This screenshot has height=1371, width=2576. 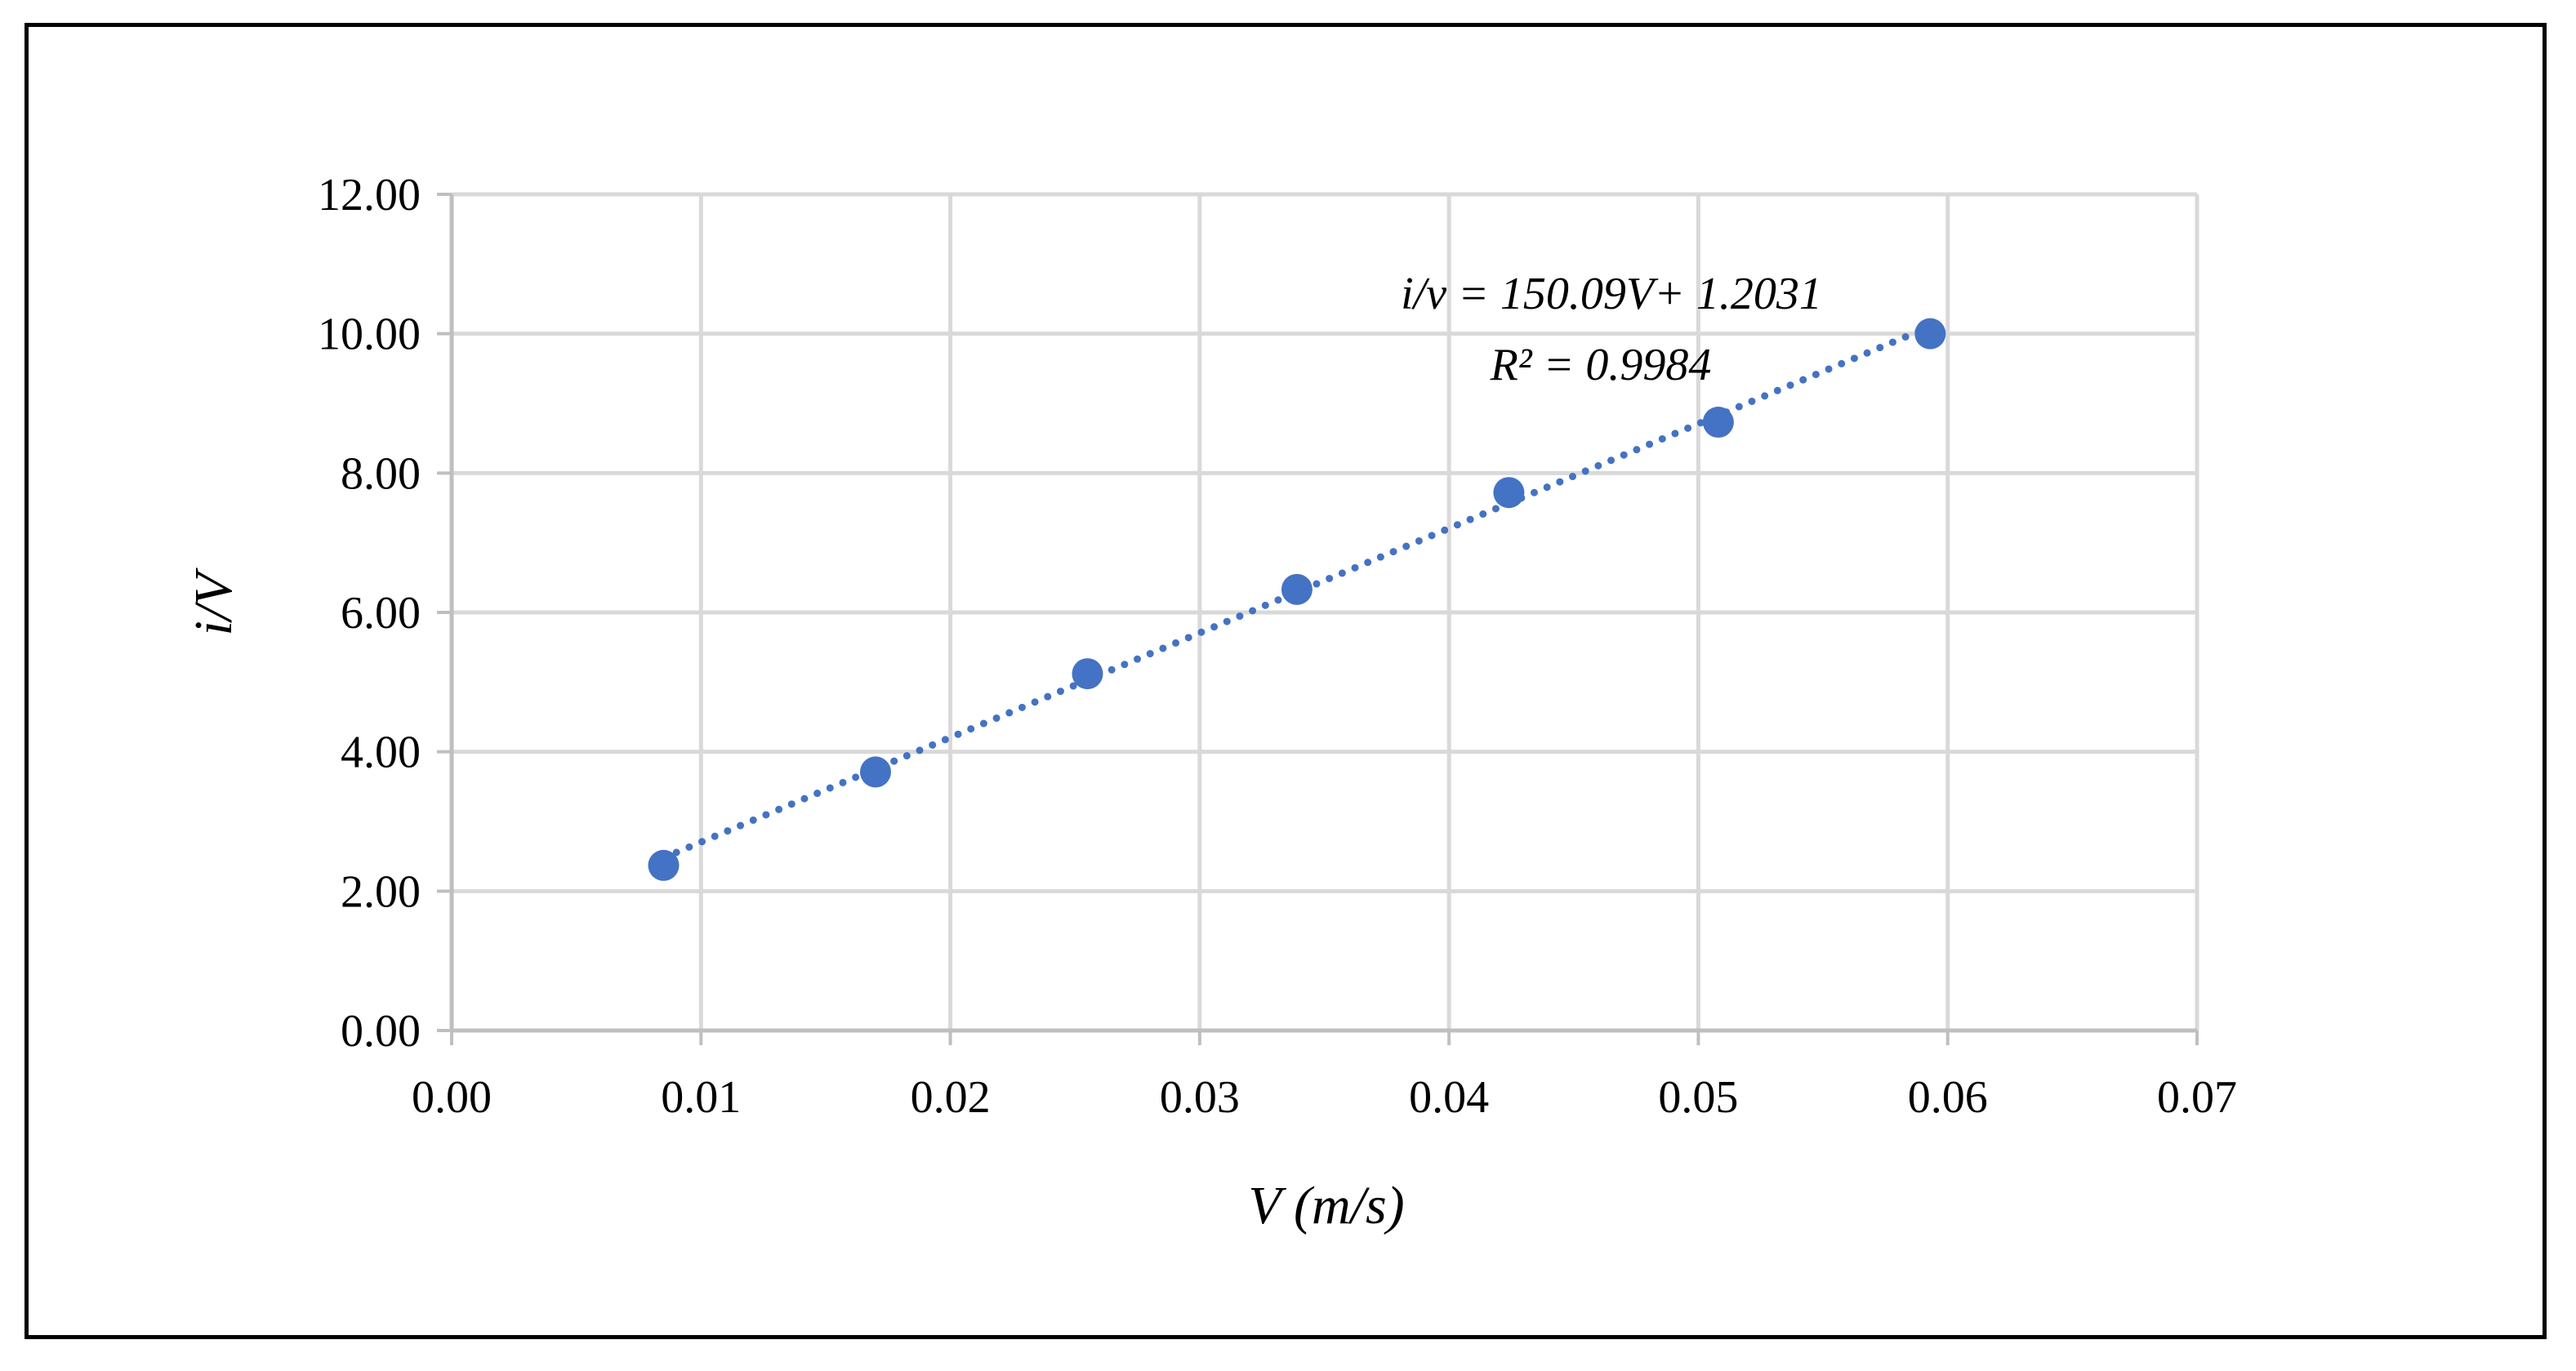 I want to click on y-axis-title: i/V, so click(x=213, y=602).